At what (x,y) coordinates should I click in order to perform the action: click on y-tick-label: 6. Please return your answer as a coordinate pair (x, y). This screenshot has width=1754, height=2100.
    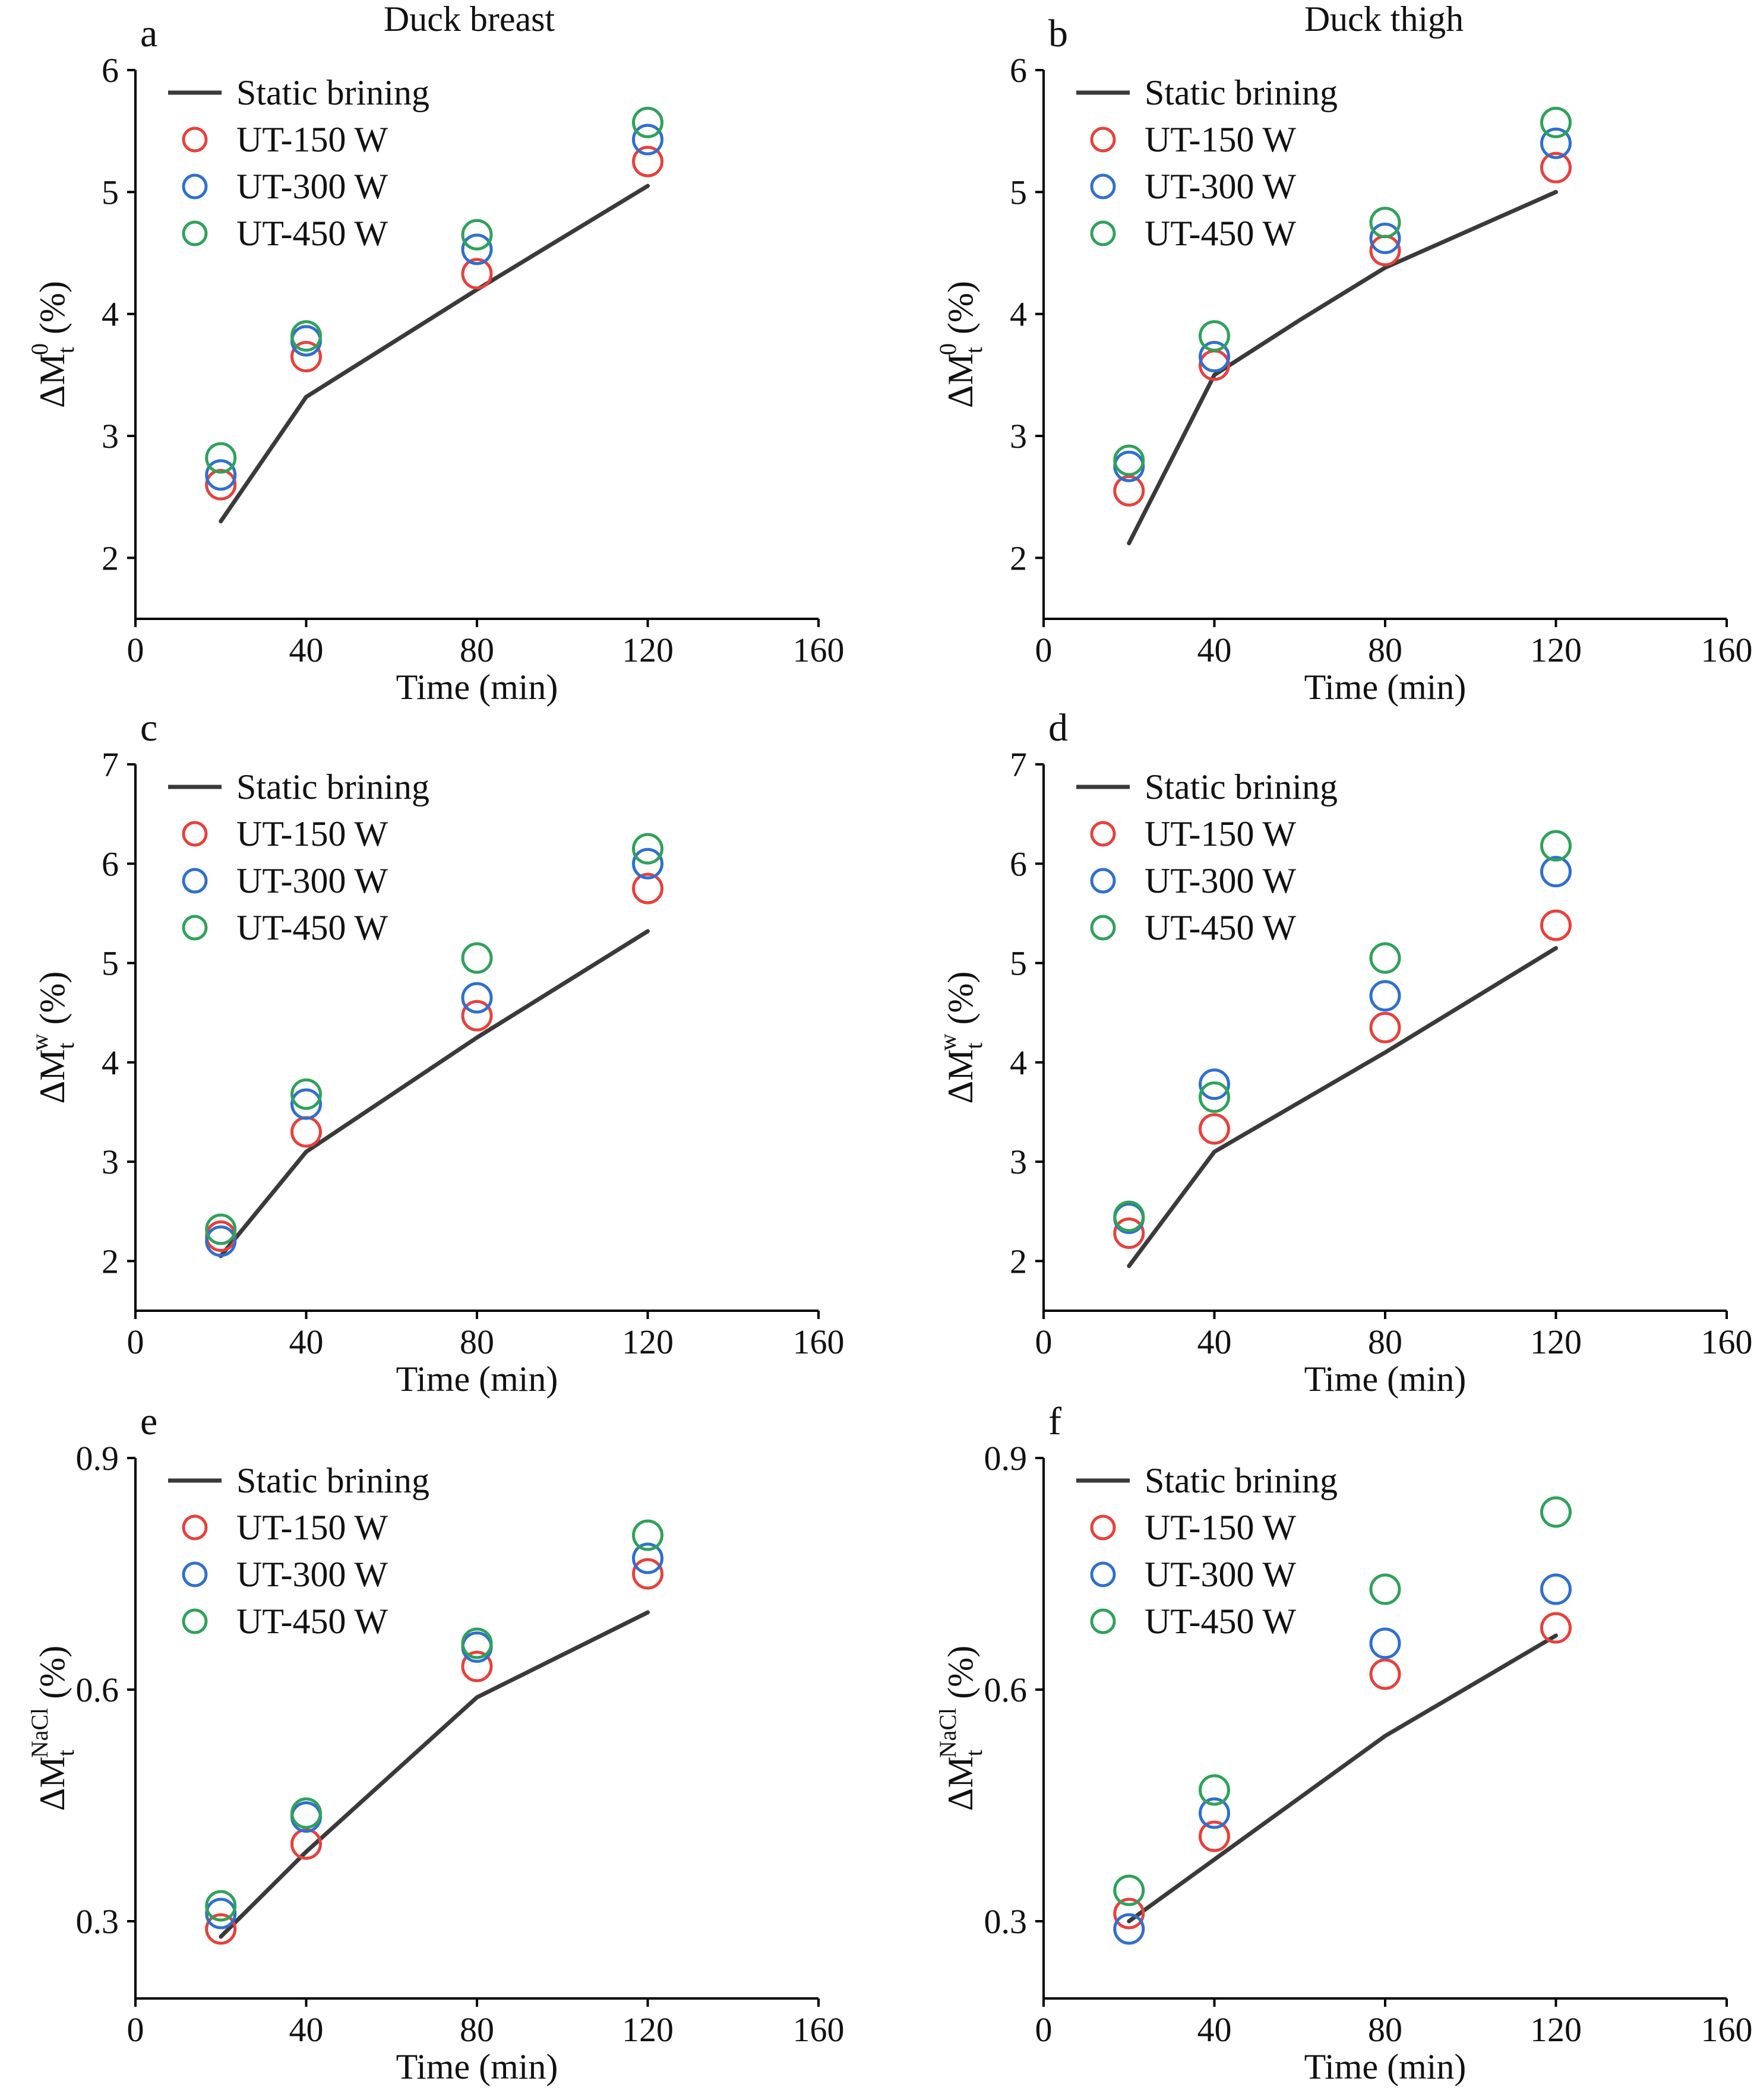
    Looking at the image, I should click on (111, 864).